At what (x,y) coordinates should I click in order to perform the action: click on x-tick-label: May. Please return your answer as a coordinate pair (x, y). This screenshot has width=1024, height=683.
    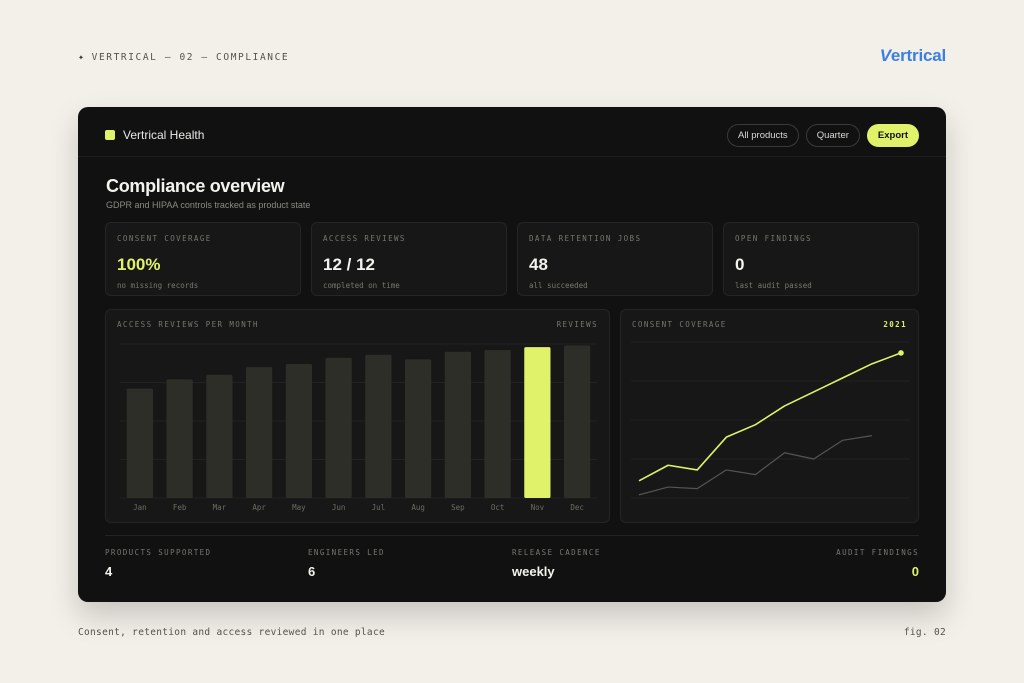
    Looking at the image, I should click on (299, 507).